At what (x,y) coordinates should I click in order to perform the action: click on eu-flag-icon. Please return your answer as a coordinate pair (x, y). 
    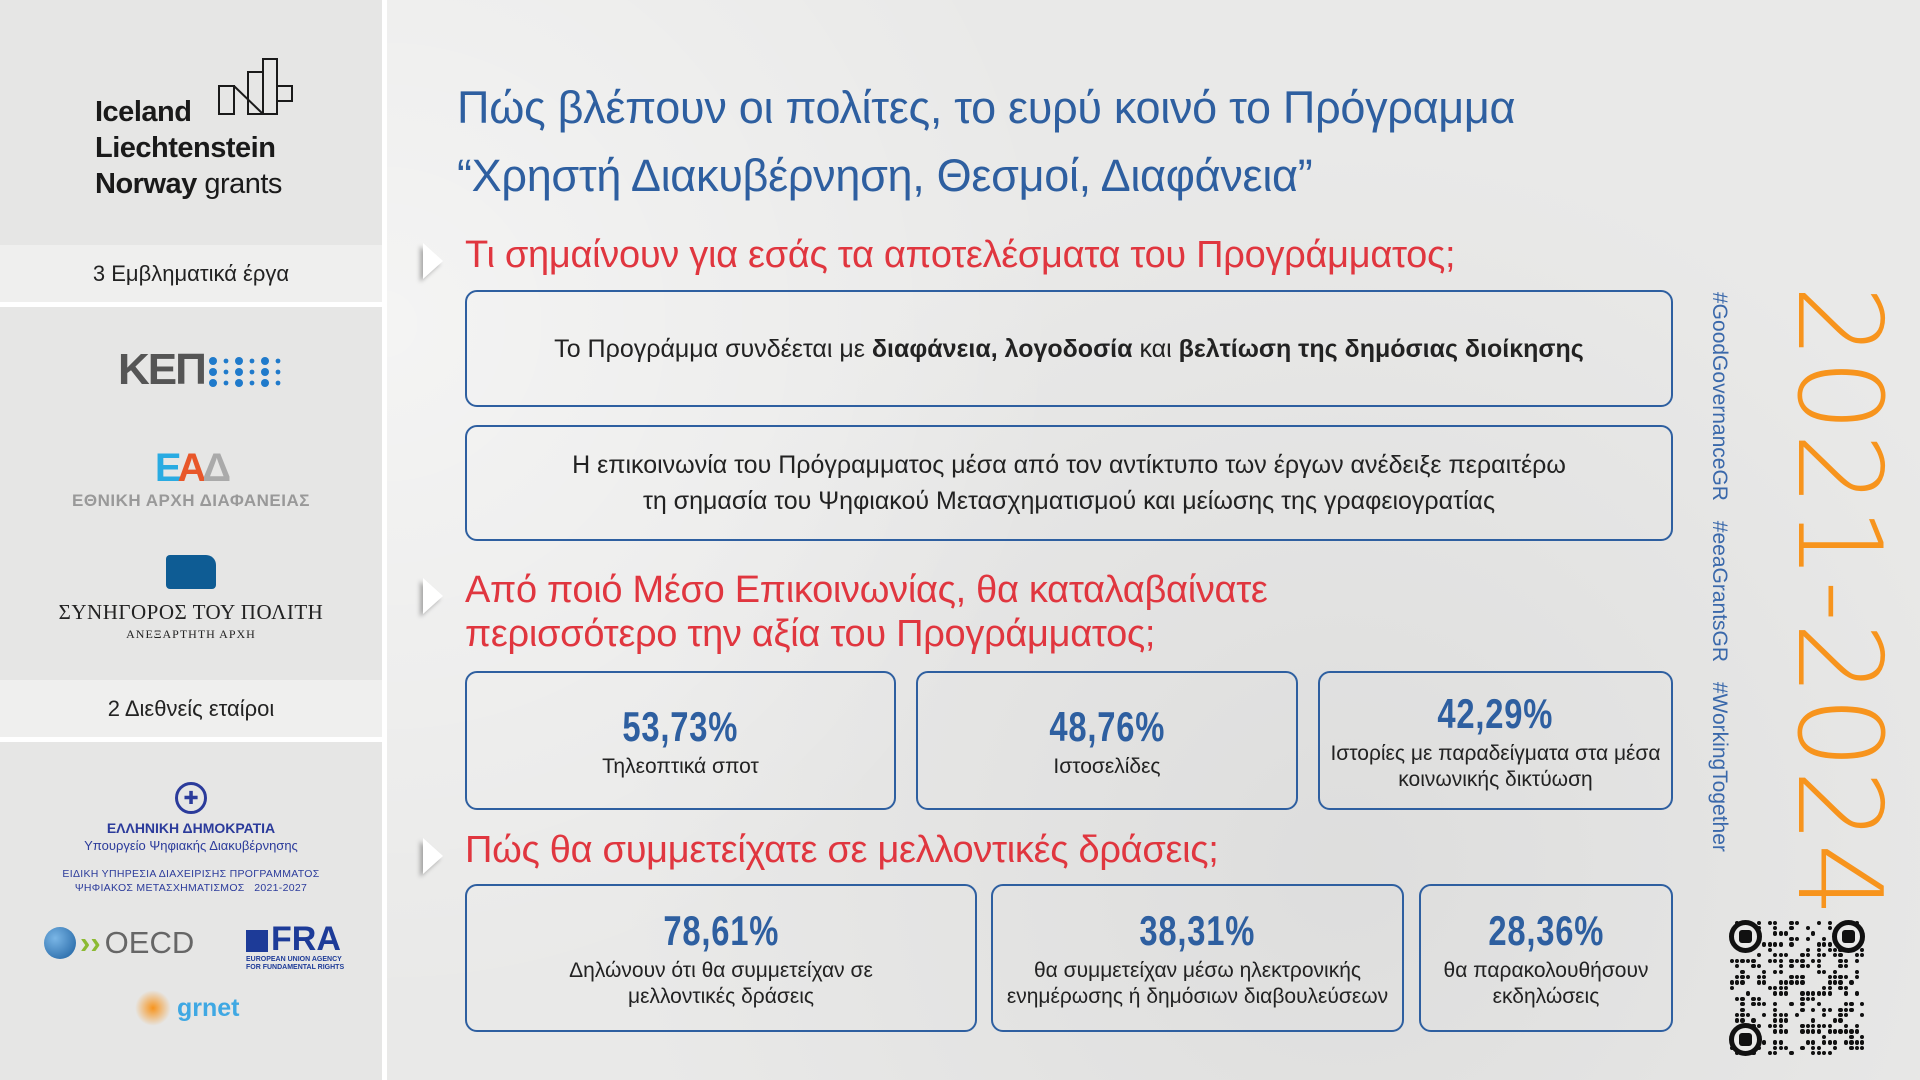
    Looking at the image, I should click on (257, 941).